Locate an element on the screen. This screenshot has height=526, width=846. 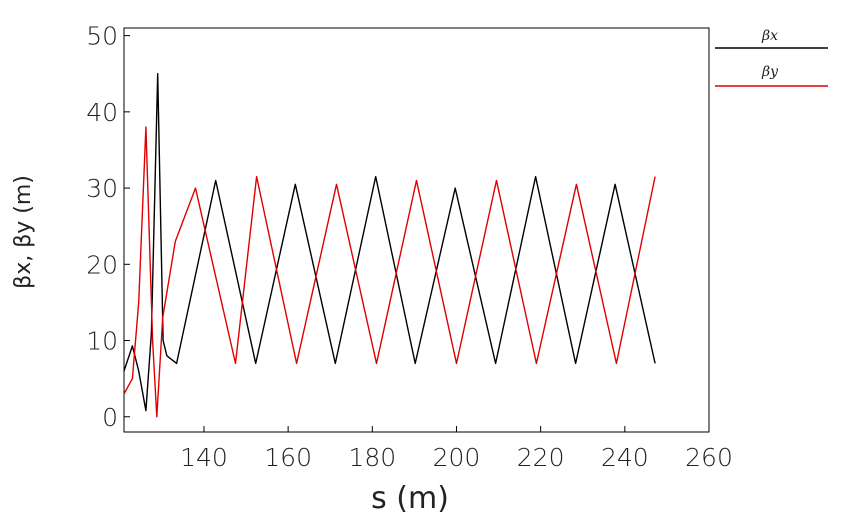
y-tick-label: 50 is located at coordinates (102, 36).